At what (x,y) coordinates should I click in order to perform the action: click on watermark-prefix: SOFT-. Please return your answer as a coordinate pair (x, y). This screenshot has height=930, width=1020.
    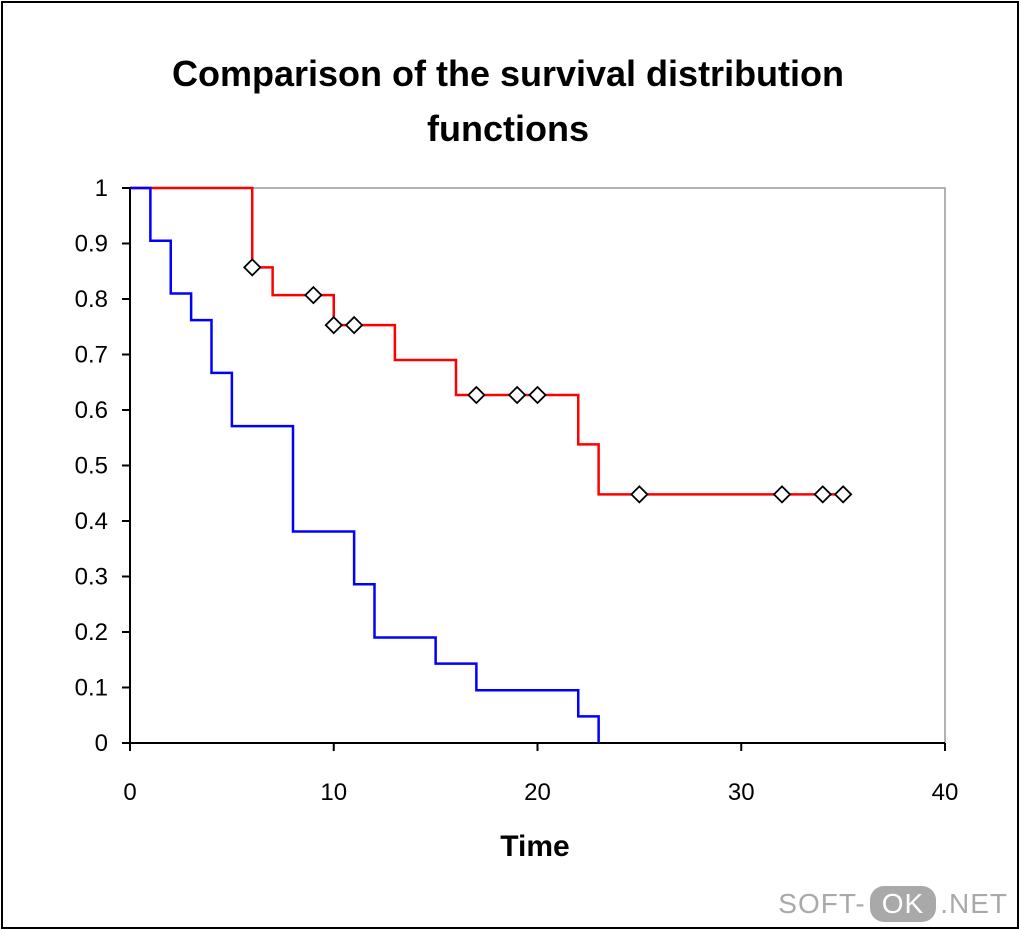
    Looking at the image, I should click on (822, 903).